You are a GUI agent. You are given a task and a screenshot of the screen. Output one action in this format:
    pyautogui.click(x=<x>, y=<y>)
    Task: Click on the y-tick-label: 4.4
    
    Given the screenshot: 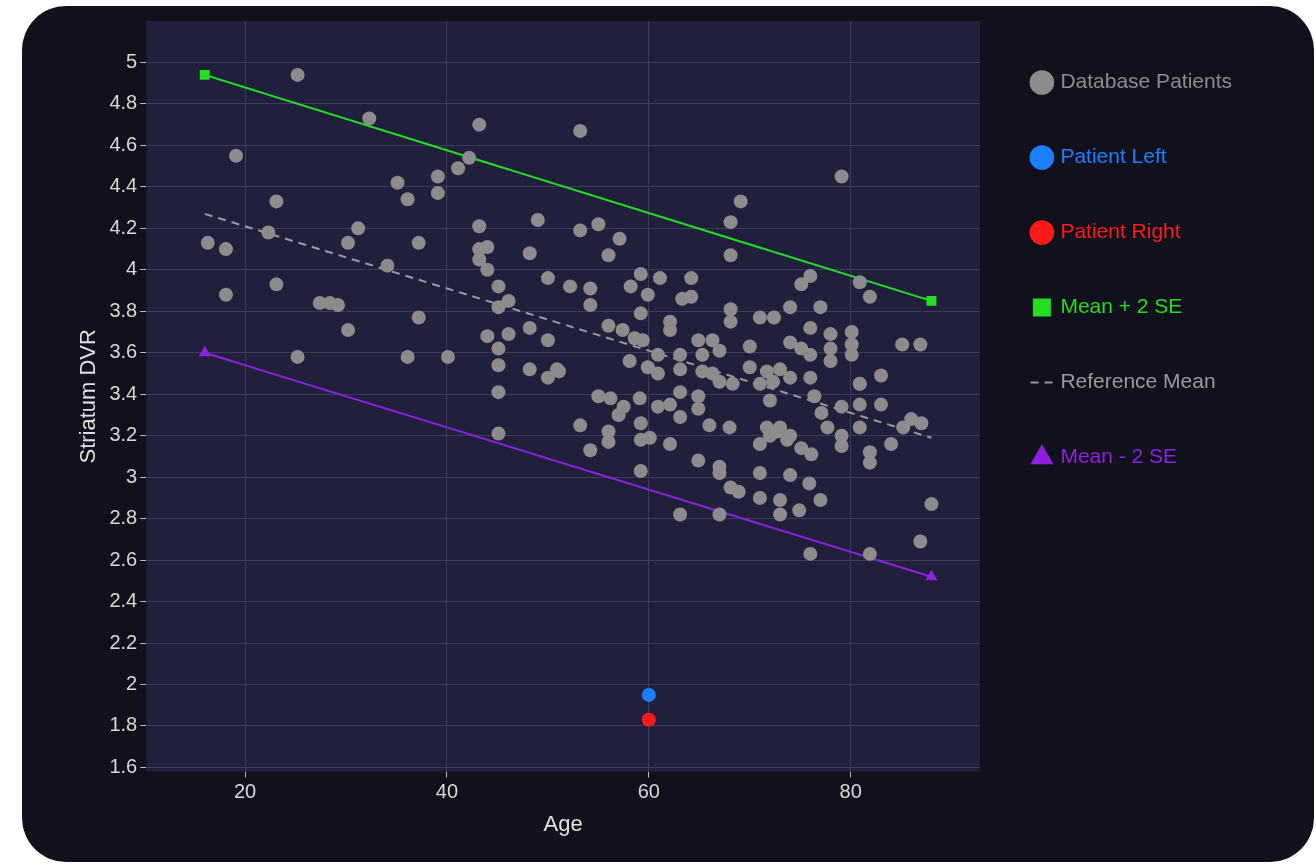 What is the action you would take?
    pyautogui.click(x=123, y=185)
    